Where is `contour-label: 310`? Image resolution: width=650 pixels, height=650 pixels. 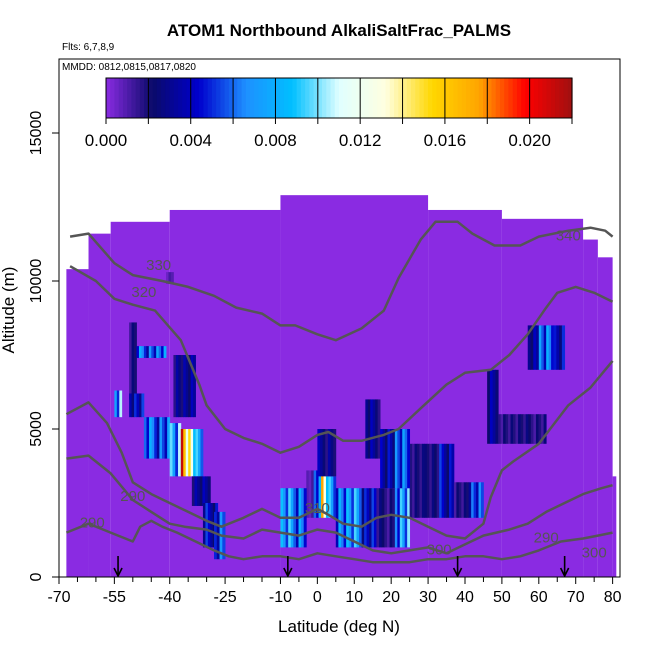 contour-label: 310 is located at coordinates (317, 508).